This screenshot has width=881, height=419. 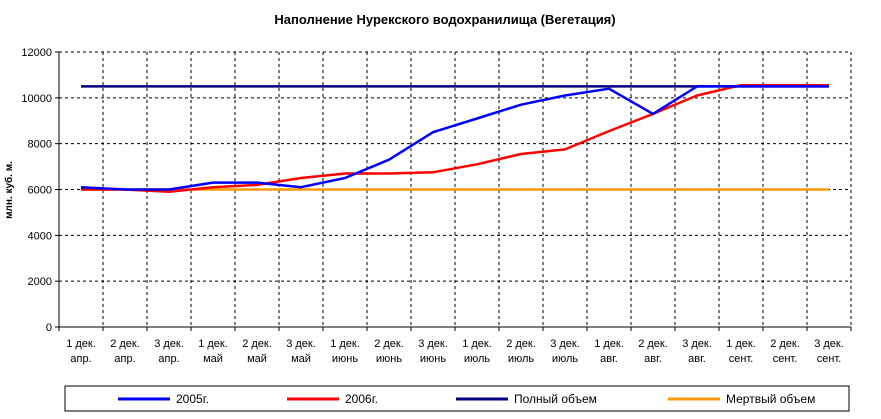 What do you see at coordinates (457, 398) in the screenshot?
I see `legend: 2005г. 2006г. Полный объем Мертвый объем` at bounding box center [457, 398].